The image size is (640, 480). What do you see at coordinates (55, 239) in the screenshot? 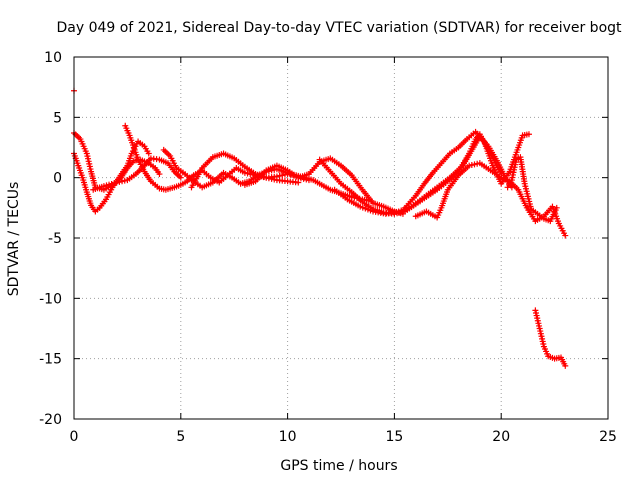
I see `y-tick-label: -5` at bounding box center [55, 239].